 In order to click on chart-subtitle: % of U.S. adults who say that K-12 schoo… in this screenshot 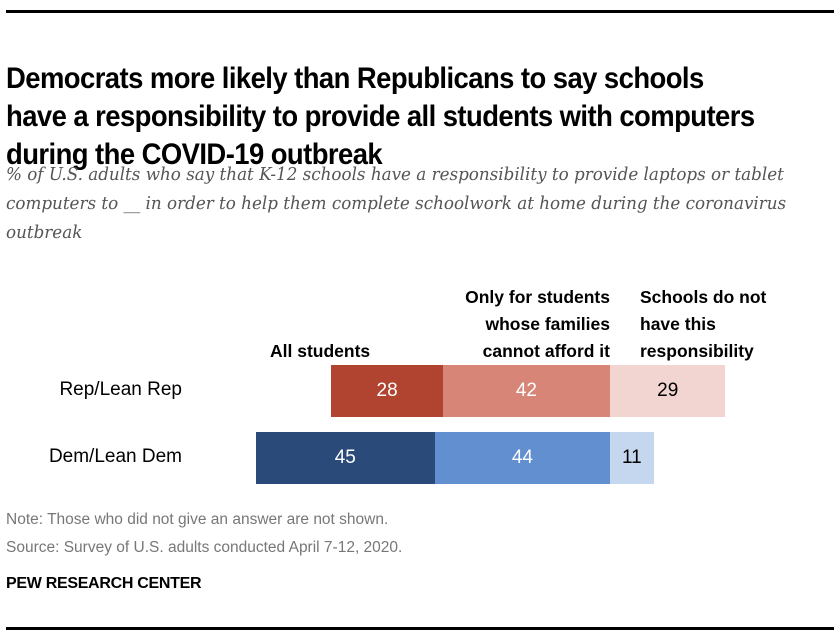, I will do `click(396, 203)`.